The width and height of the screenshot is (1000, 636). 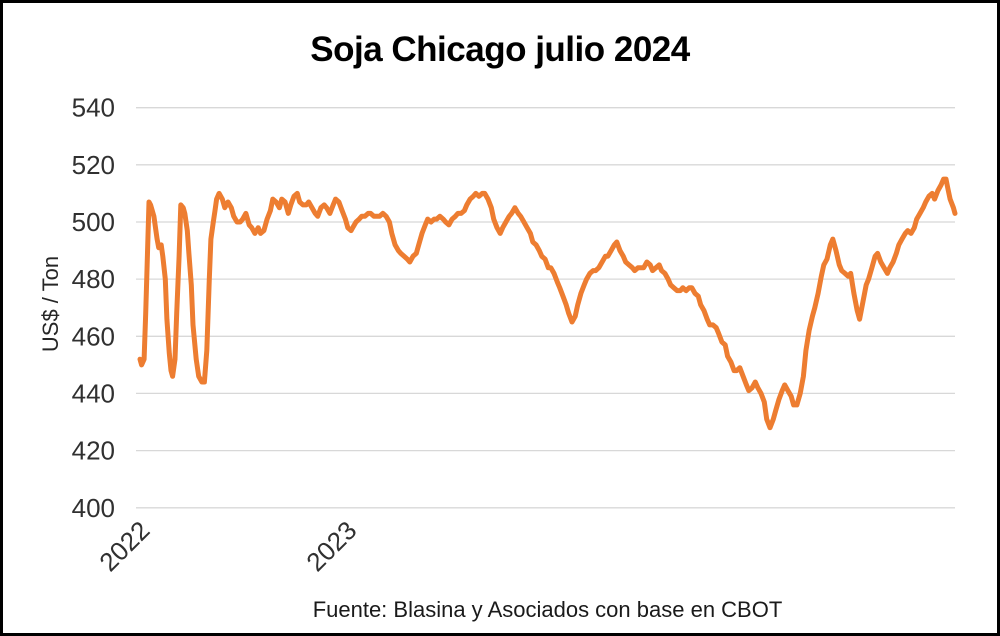 I want to click on y-tick-label: 460, so click(x=93, y=336).